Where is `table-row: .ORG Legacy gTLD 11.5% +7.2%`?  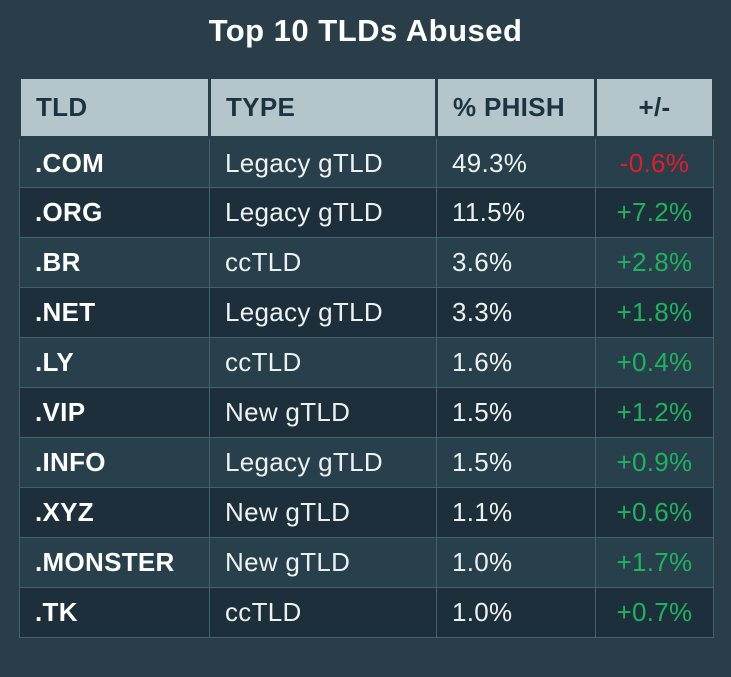 table-row: .ORG Legacy gTLD 11.5% +7.2% is located at coordinates (366, 212).